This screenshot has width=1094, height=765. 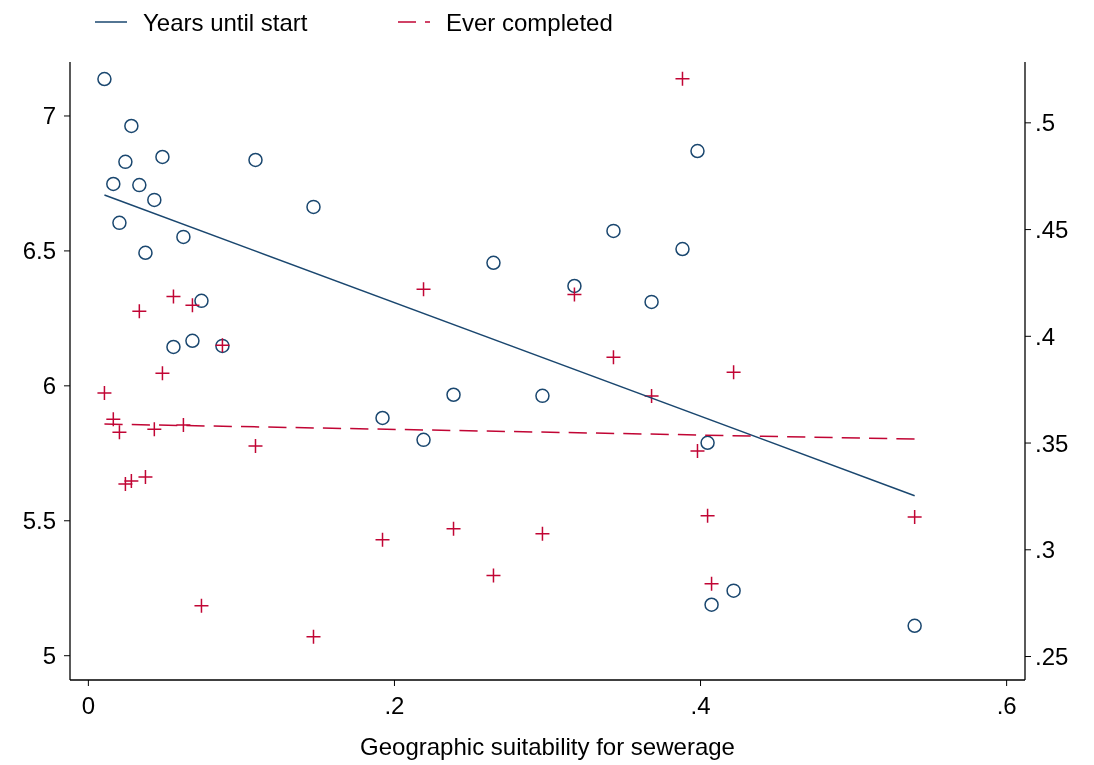 I want to click on y-tick-label: 6, so click(x=49, y=386).